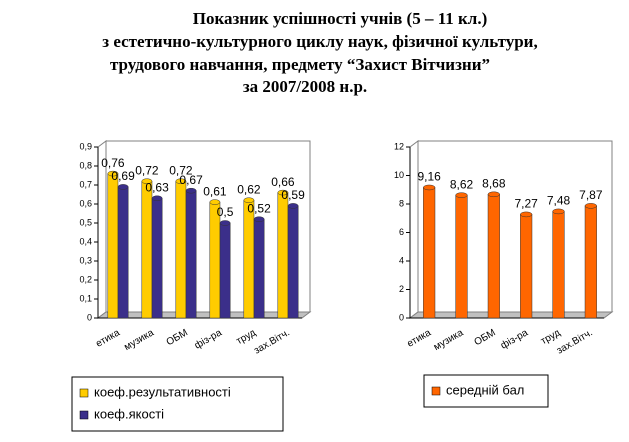 The width and height of the screenshot is (629, 442). I want to click on y-tick-label: 8, so click(401, 203).